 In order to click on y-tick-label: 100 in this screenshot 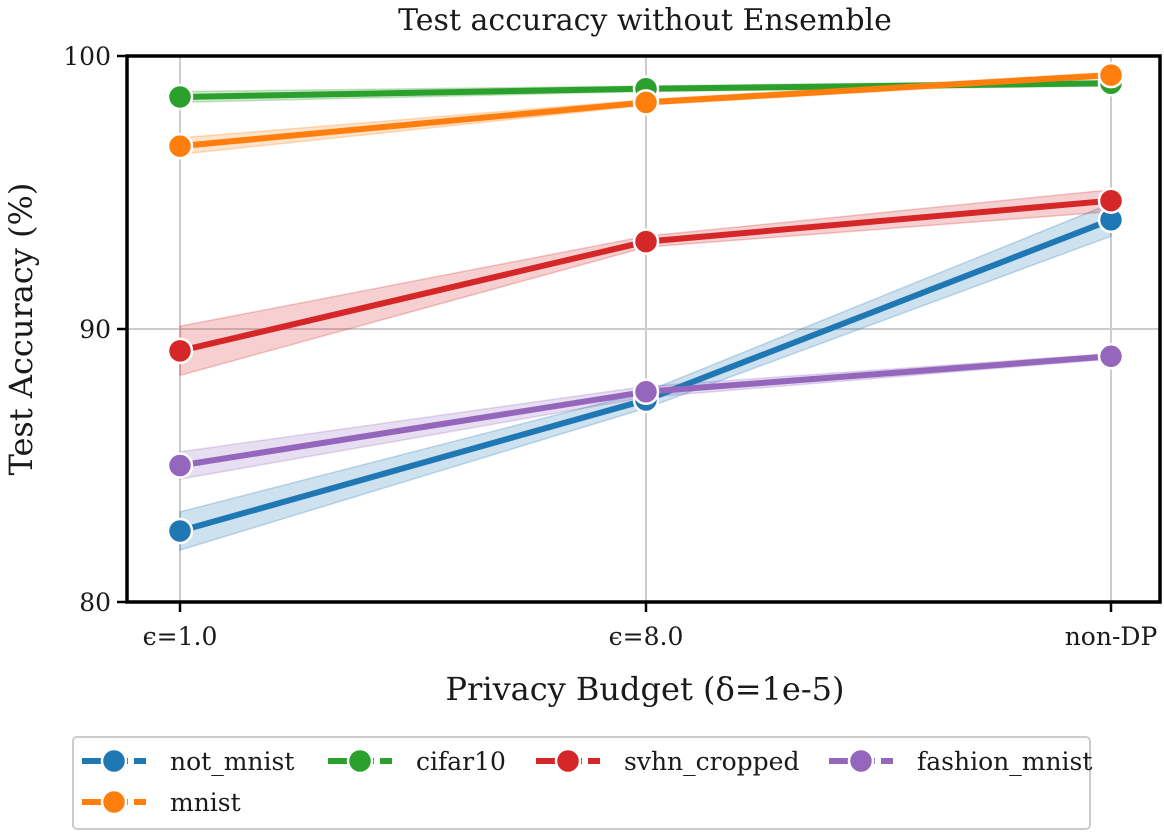, I will do `click(87, 56)`.